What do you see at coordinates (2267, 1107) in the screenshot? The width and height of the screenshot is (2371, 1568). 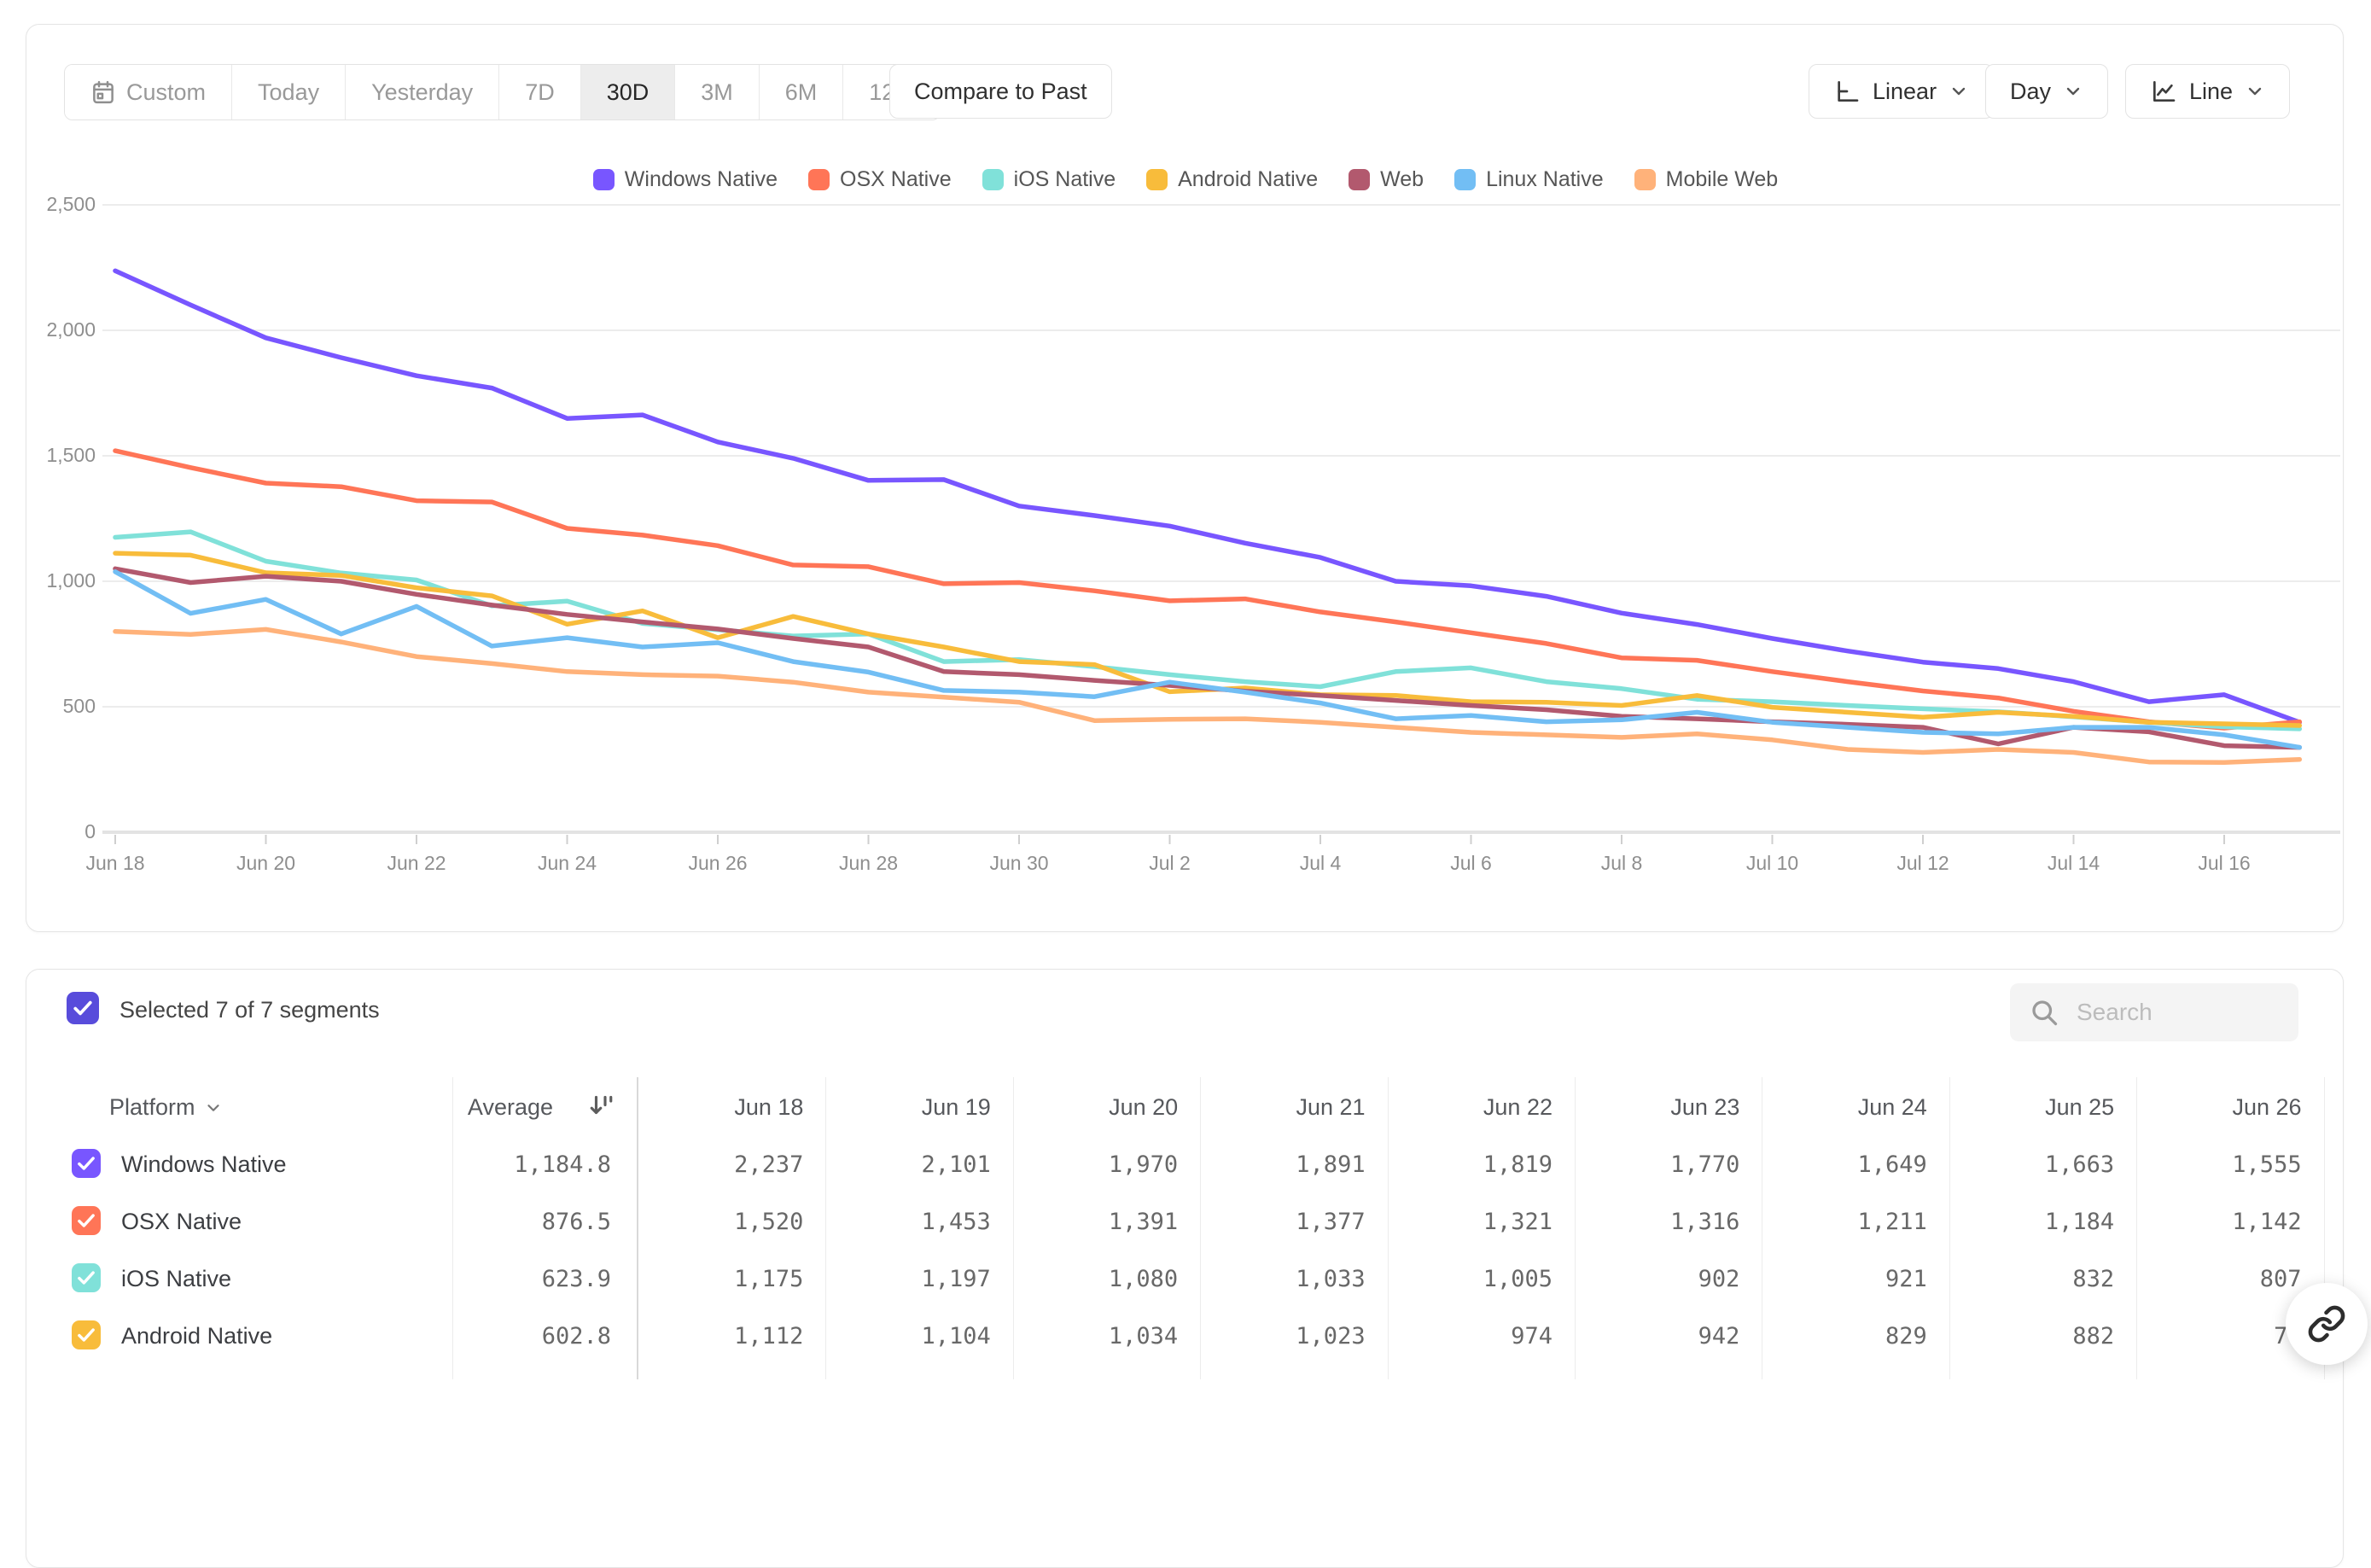 I see `date-column-header: Jun 26` at bounding box center [2267, 1107].